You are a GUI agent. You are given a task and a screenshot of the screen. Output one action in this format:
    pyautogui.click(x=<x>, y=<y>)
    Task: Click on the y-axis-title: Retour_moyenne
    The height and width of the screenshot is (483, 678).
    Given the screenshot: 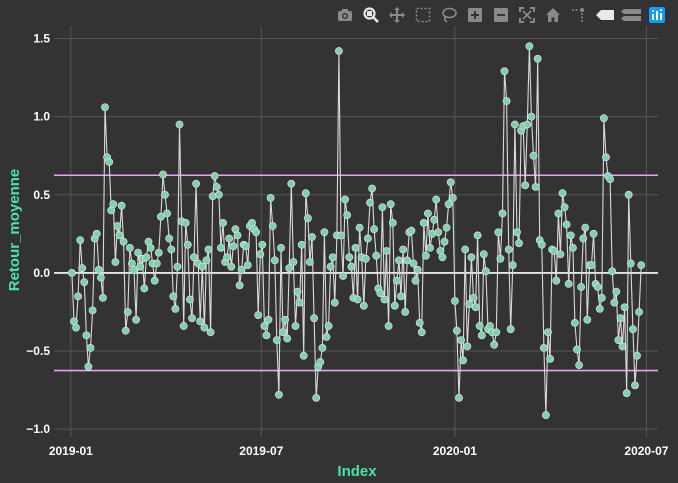 What is the action you would take?
    pyautogui.click(x=14, y=230)
    